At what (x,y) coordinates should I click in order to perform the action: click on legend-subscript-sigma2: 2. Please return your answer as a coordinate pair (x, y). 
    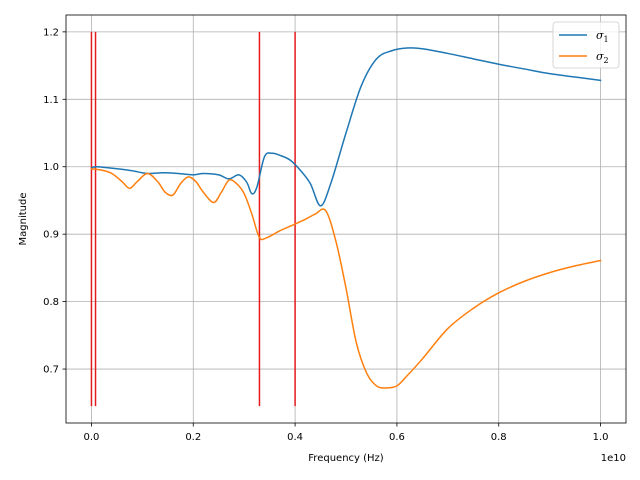
    Looking at the image, I should click on (606, 60).